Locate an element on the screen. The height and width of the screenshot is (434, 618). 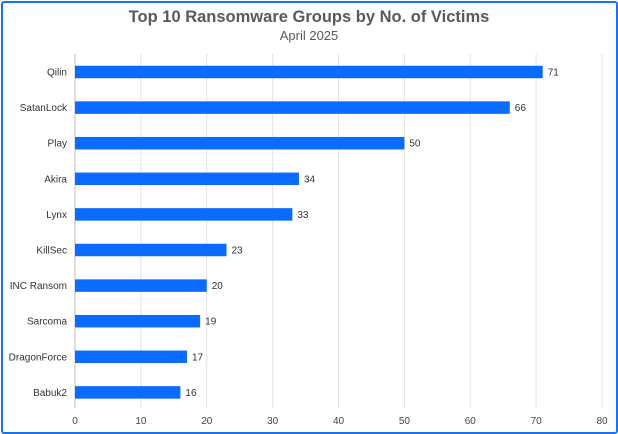
data-label: 16 is located at coordinates (191, 393).